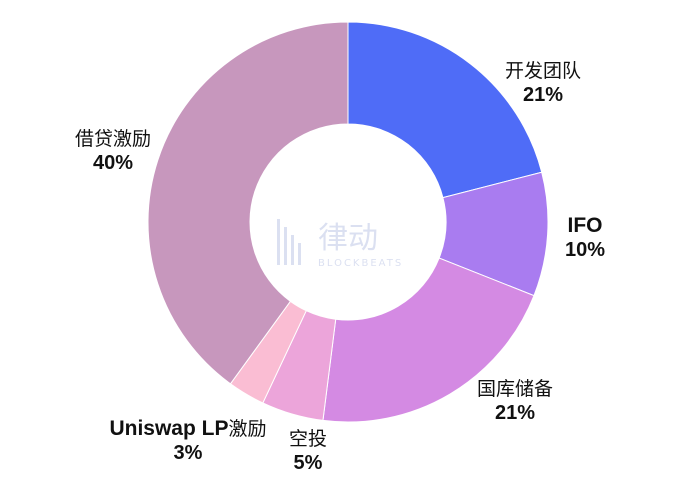 Image resolution: width=694 pixels, height=486 pixels. I want to click on slice-name-cjk: 激励, so click(247, 429).